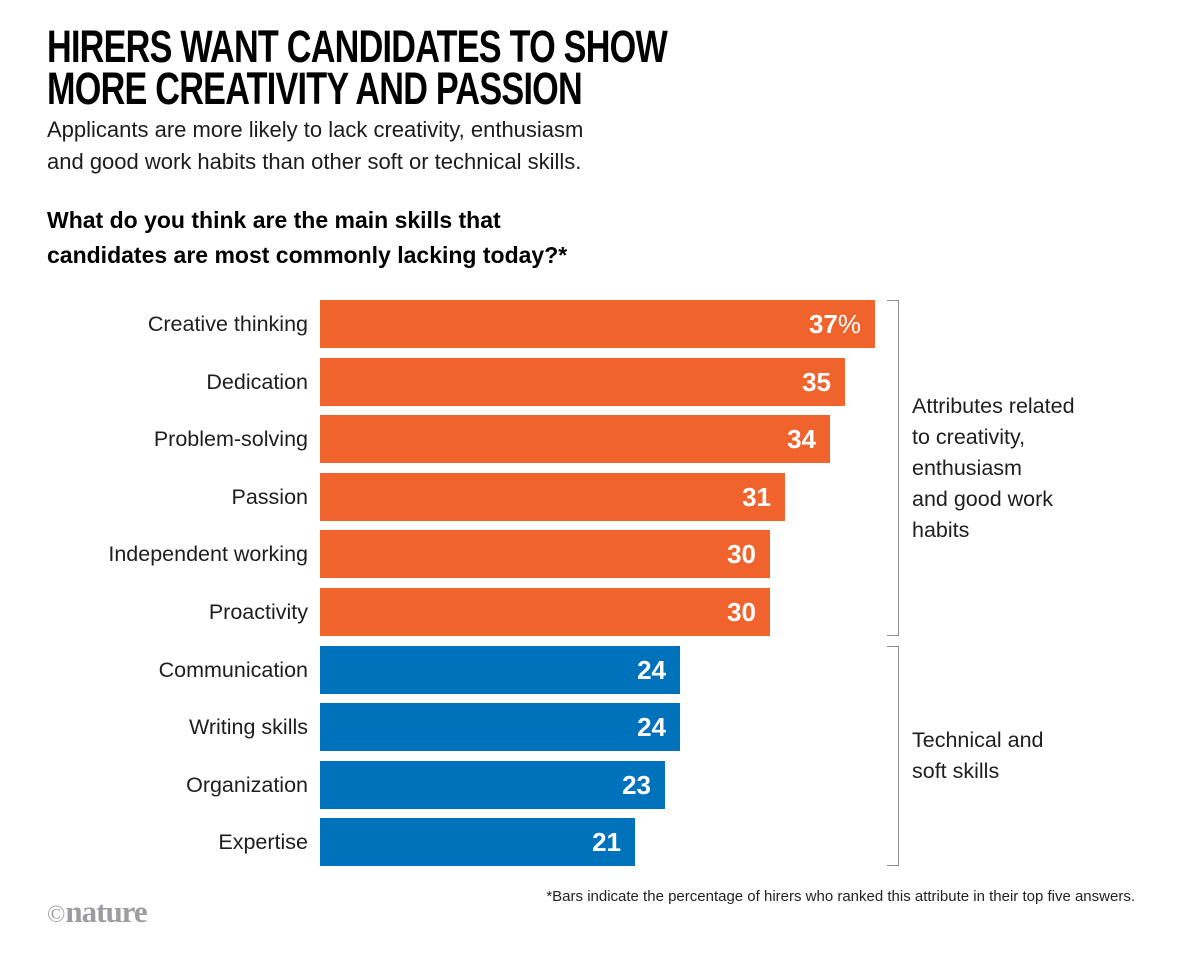 The image size is (1179, 956). I want to click on bar-row: Communication 24, so click(589, 669).